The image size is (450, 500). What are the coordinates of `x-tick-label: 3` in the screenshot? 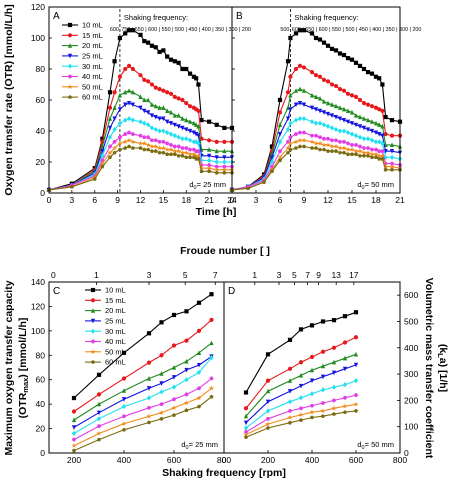 It's located at (256, 200).